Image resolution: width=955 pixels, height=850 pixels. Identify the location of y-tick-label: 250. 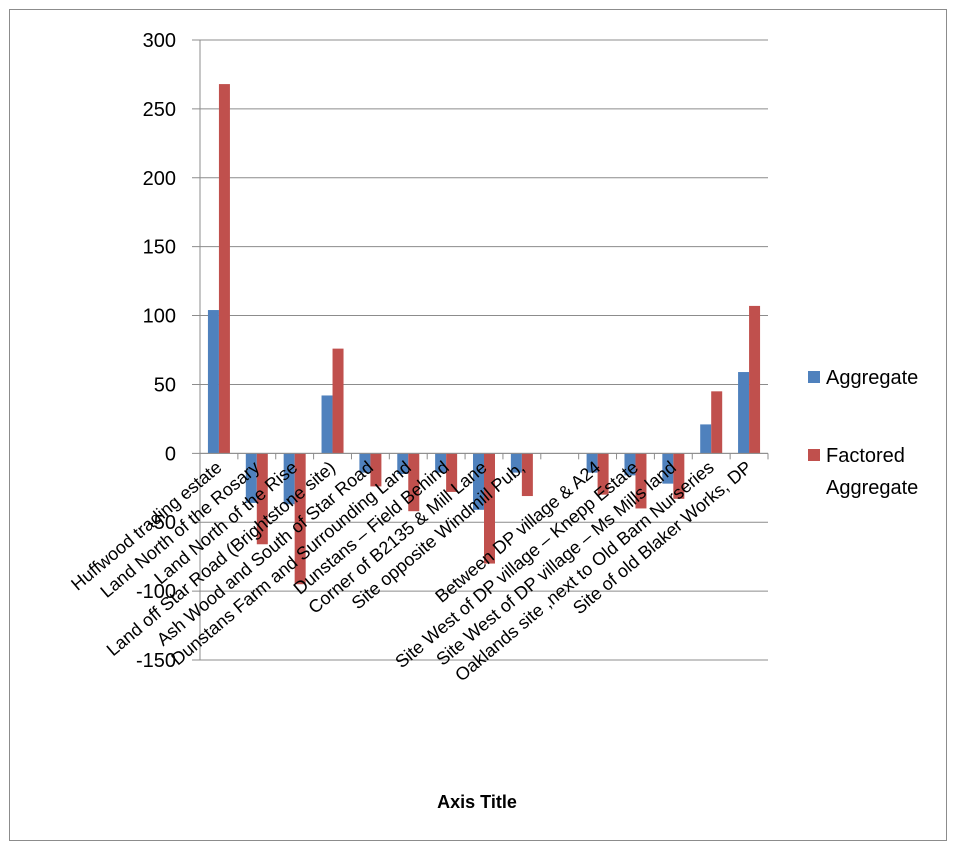
(159, 110).